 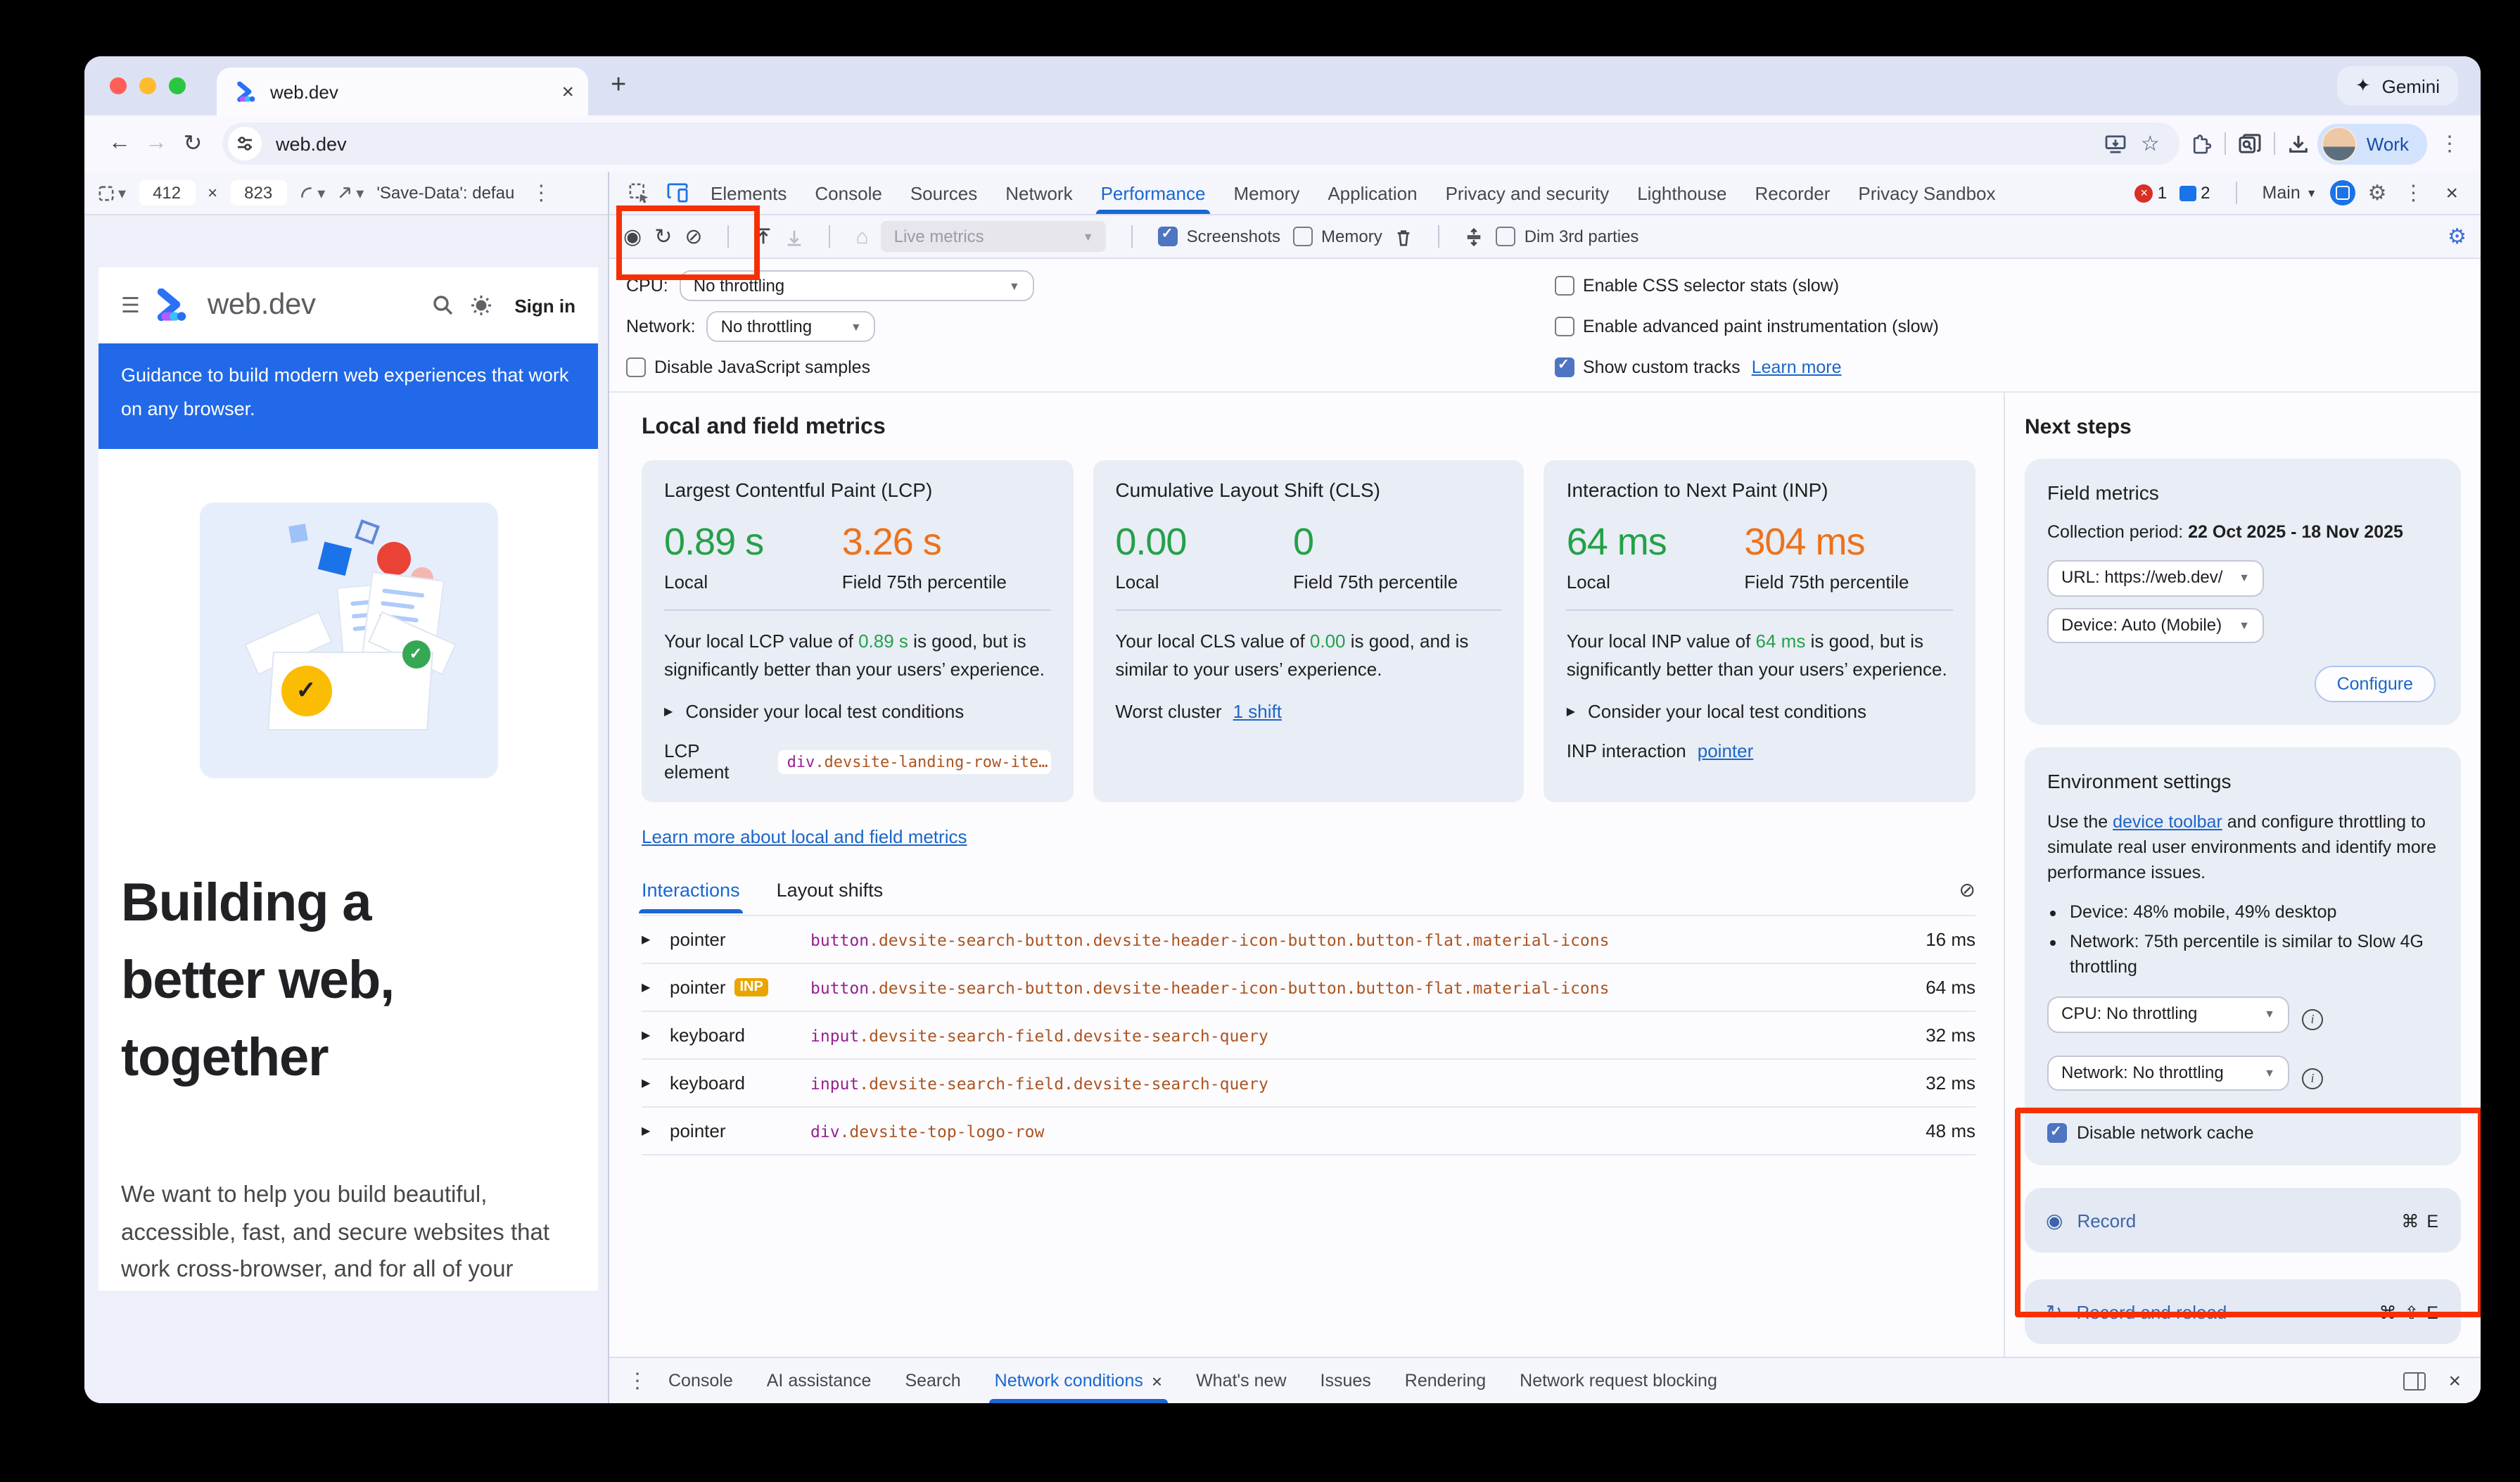 What do you see at coordinates (857, 711) in the screenshot?
I see `lcp-expander: ▶ Consider your local test conditions` at bounding box center [857, 711].